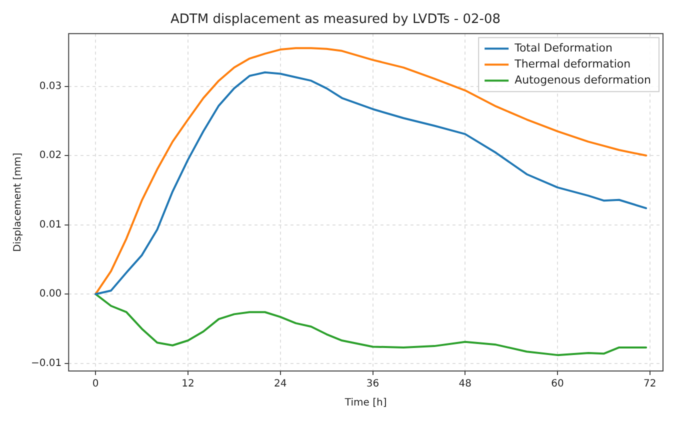 Image resolution: width=673 pixels, height=421 pixels. What do you see at coordinates (18, 202) in the screenshot?
I see `y-axis-title: Displacement [mm]` at bounding box center [18, 202].